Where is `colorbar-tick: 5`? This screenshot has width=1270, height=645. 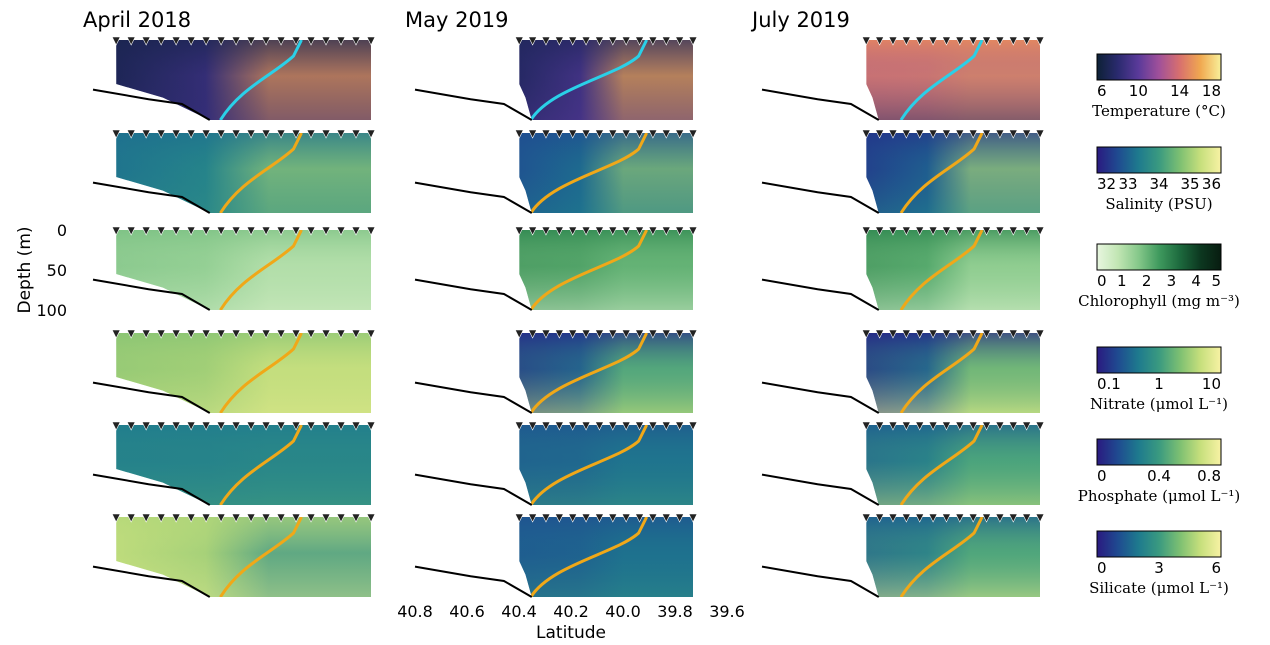 colorbar-tick: 5 is located at coordinates (1216, 281).